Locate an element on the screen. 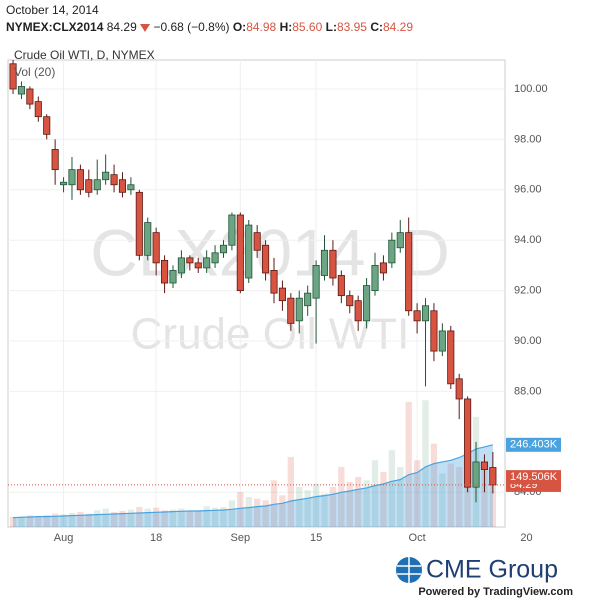  x-tick-label: Oct is located at coordinates (417, 538).